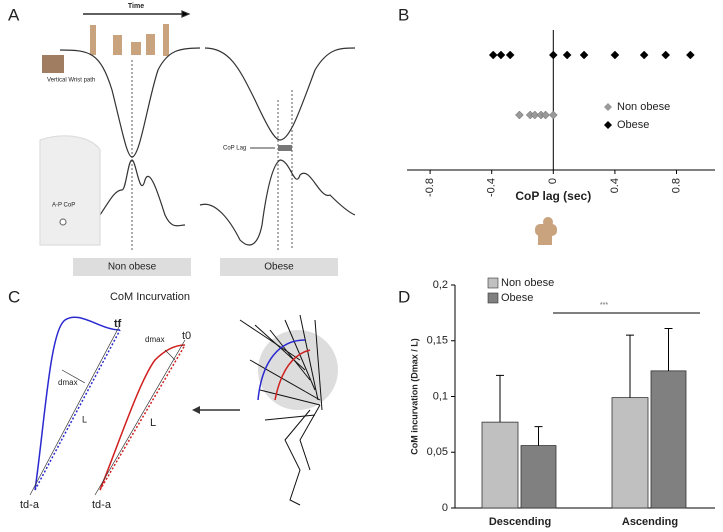  I want to click on highlight, so click(298, 370).